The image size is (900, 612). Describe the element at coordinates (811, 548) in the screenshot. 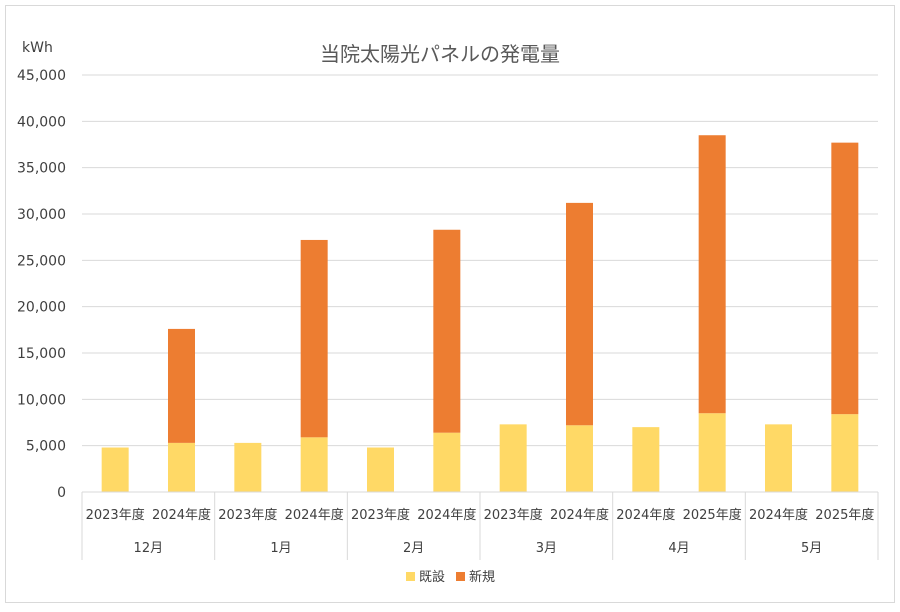

I see `x-group-label: 5月` at that location.